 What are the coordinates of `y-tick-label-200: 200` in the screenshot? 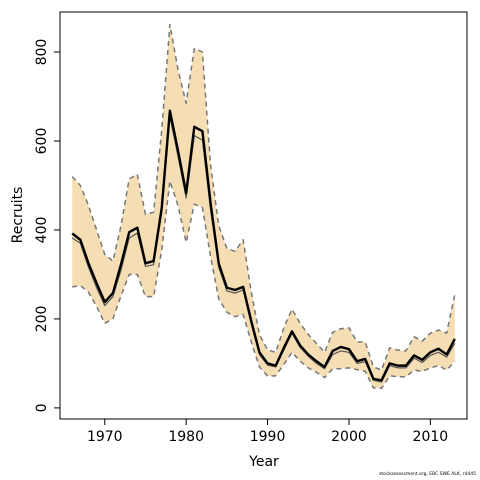 It's located at (42, 319).